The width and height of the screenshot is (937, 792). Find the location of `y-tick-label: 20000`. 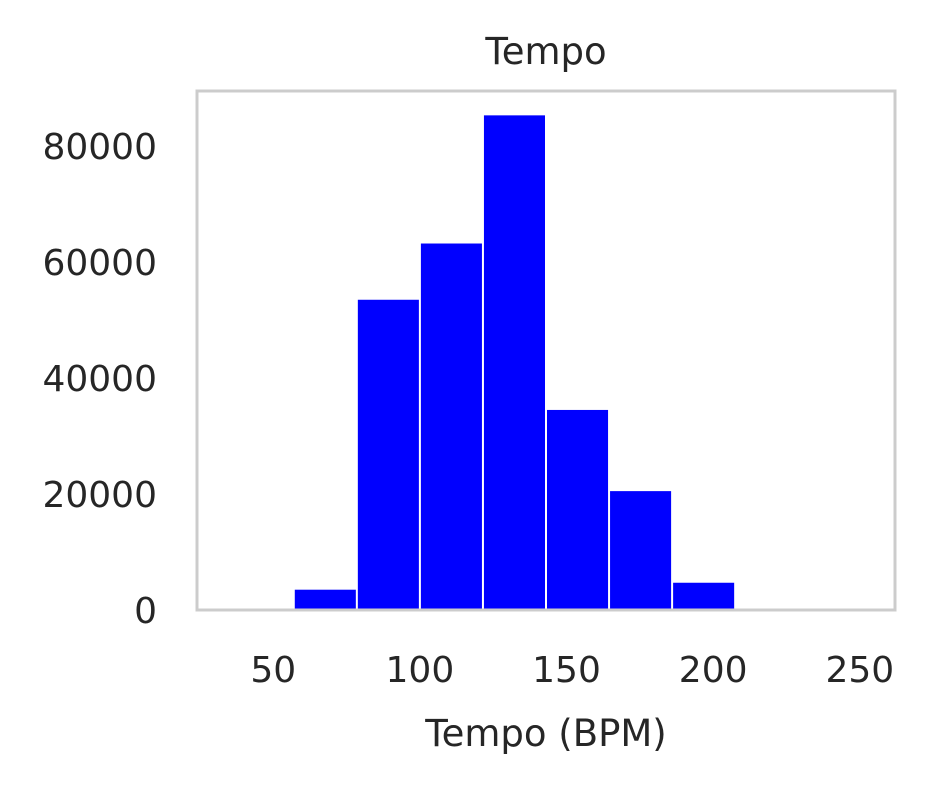

y-tick-label: 20000 is located at coordinates (99, 495).